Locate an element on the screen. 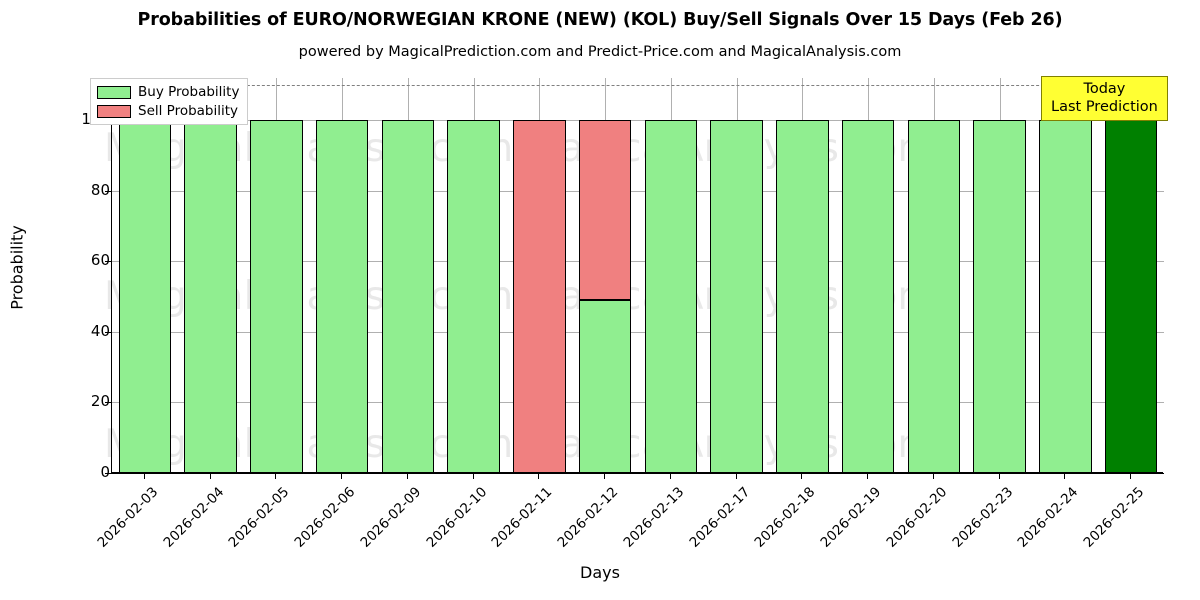 The image size is (1200, 600). today-annotation-line2: Last Prediction is located at coordinates (1104, 107).